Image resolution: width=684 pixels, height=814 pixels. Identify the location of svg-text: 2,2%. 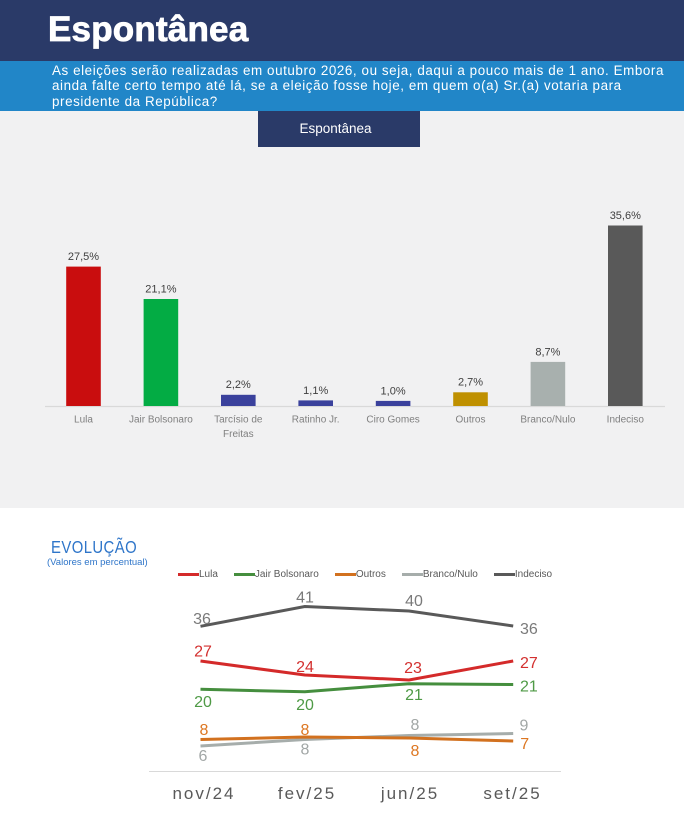
(238, 385).